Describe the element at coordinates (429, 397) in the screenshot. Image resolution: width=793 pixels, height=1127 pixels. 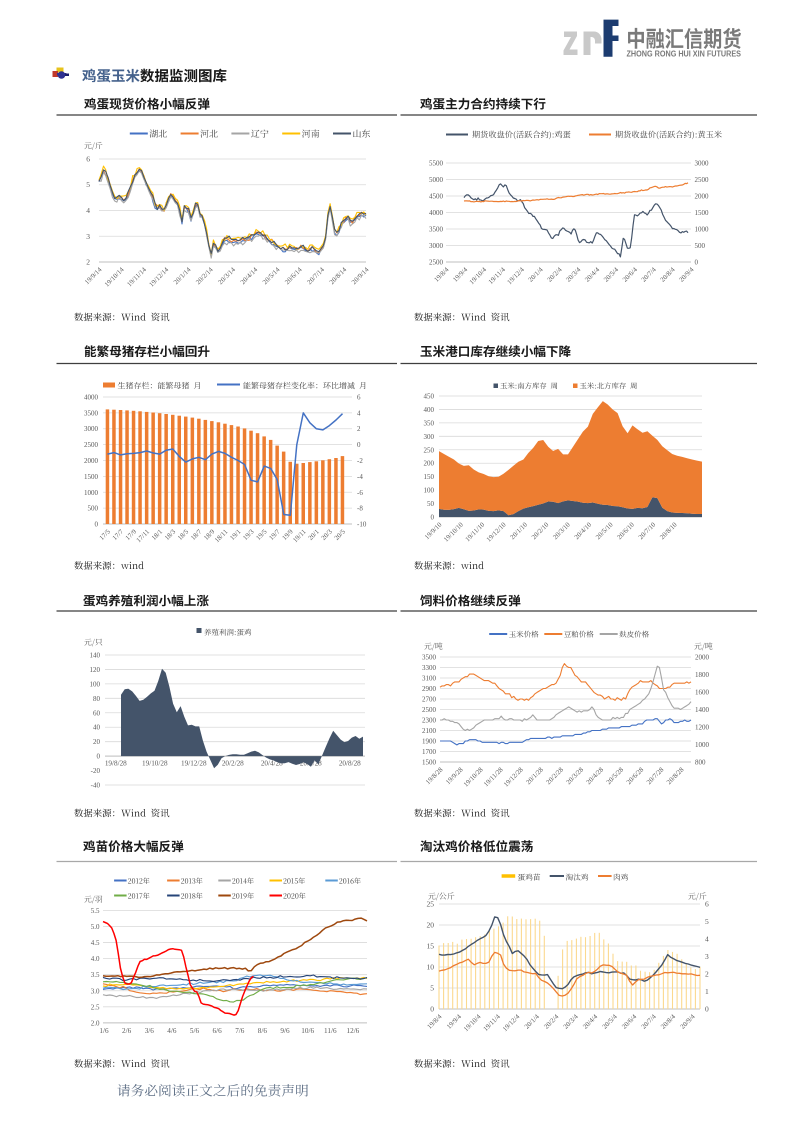
I see `svg-text: 450` at that location.